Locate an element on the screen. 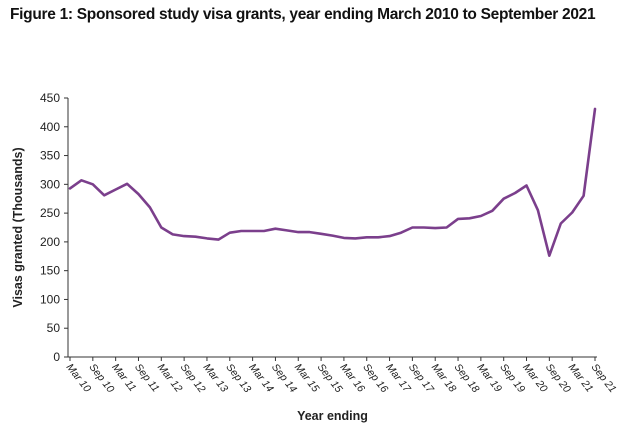  y-tick-label: 200 is located at coordinates (50, 242).